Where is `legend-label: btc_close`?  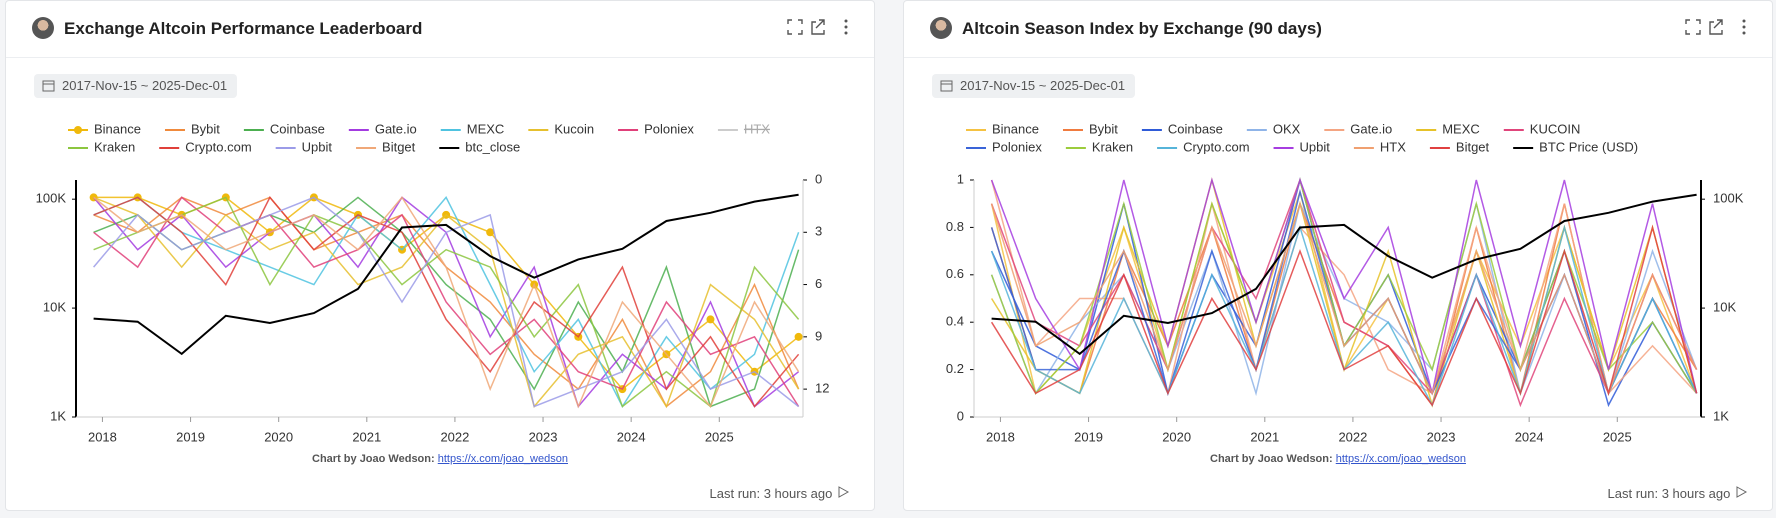 legend-label: btc_close is located at coordinates (492, 146).